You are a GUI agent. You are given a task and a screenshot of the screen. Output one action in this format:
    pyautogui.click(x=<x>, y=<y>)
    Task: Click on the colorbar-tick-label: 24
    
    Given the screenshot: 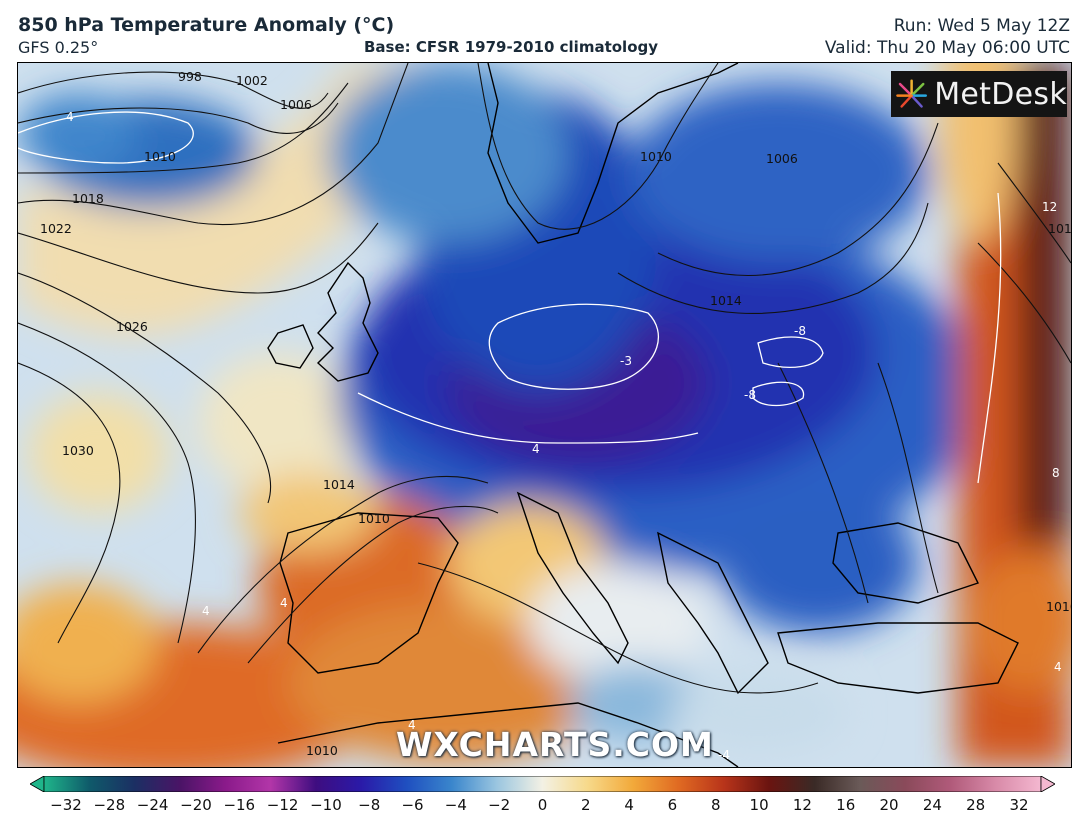 What is the action you would take?
    pyautogui.click(x=932, y=805)
    